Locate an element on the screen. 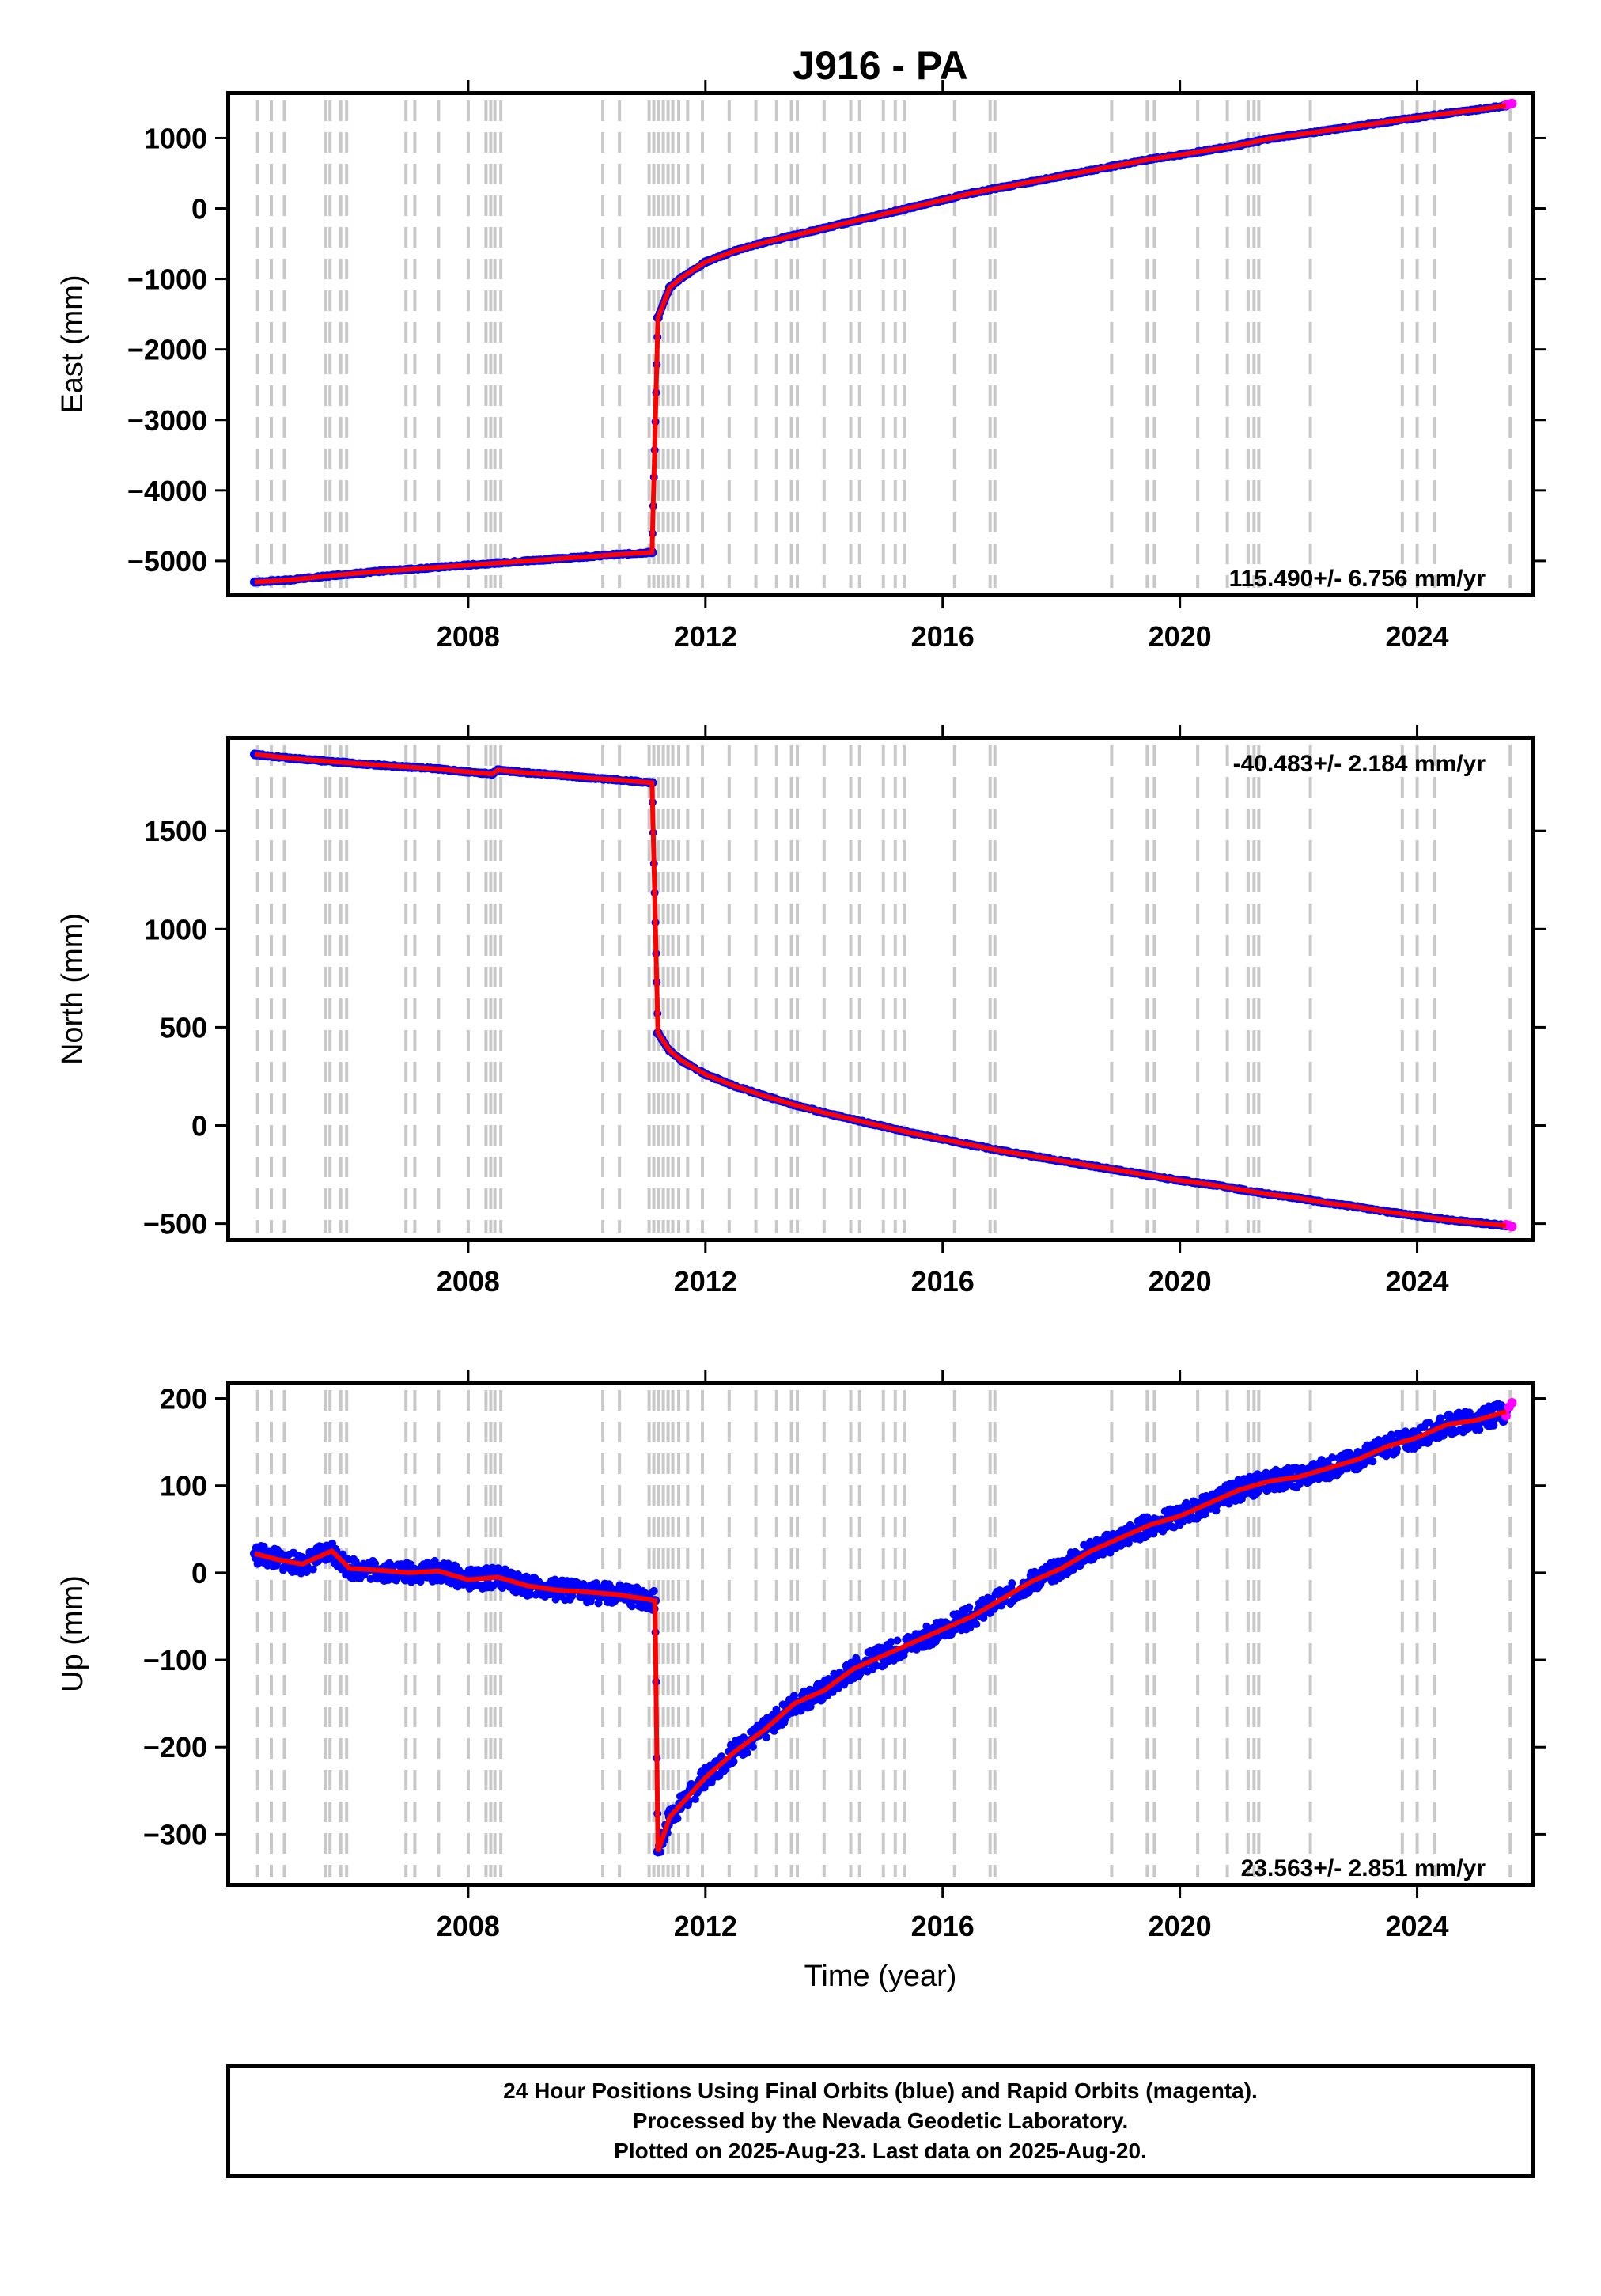  y-tick-label: −500 is located at coordinates (175, 1224).